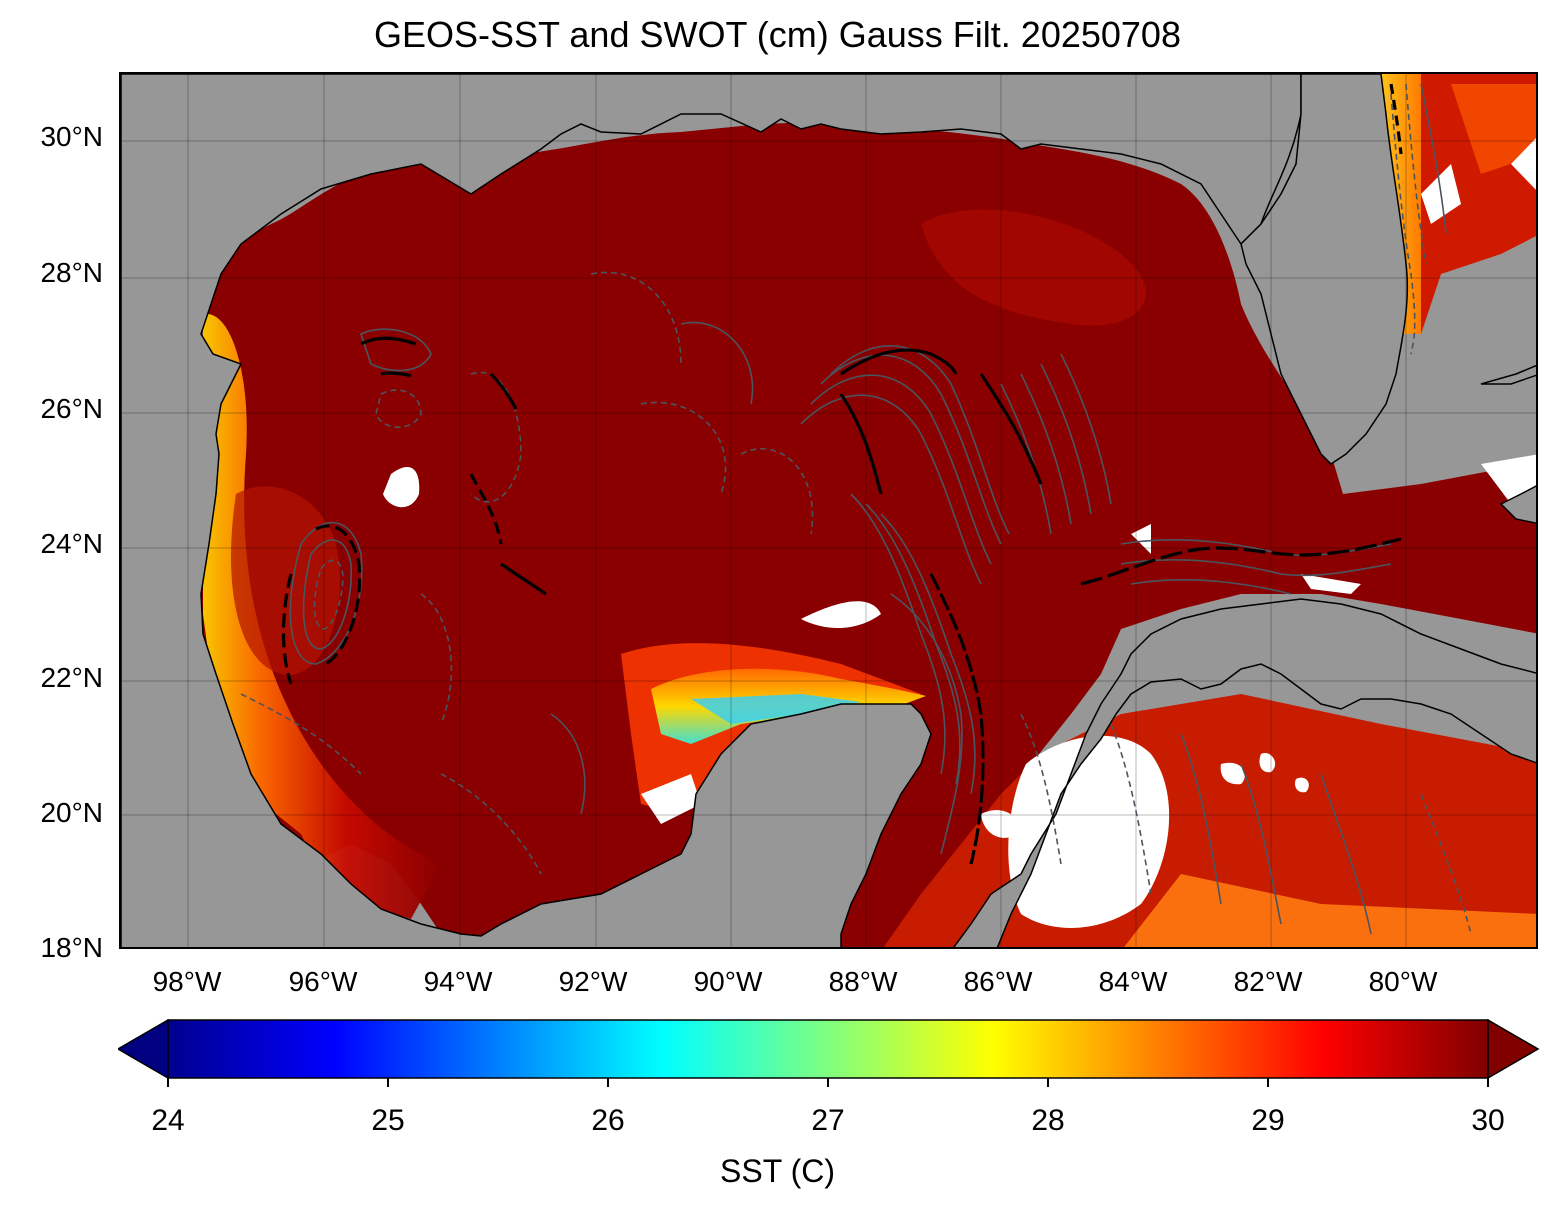 This screenshot has height=1213, width=1555. Describe the element at coordinates (323, 981) in the screenshot. I see `lon-label-96W: 96°W` at that location.